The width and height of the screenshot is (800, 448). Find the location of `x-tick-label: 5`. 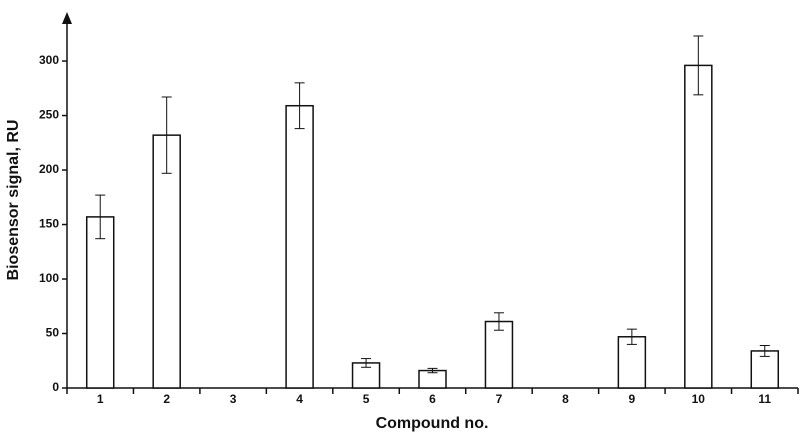

x-tick-label: 5 is located at coordinates (366, 399).